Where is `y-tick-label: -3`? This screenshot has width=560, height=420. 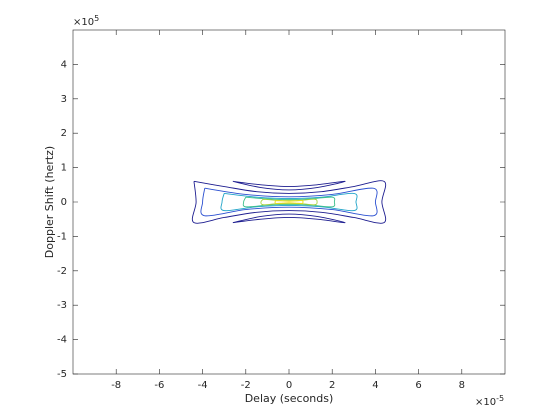
y-tick-label: -3 is located at coordinates (62, 305).